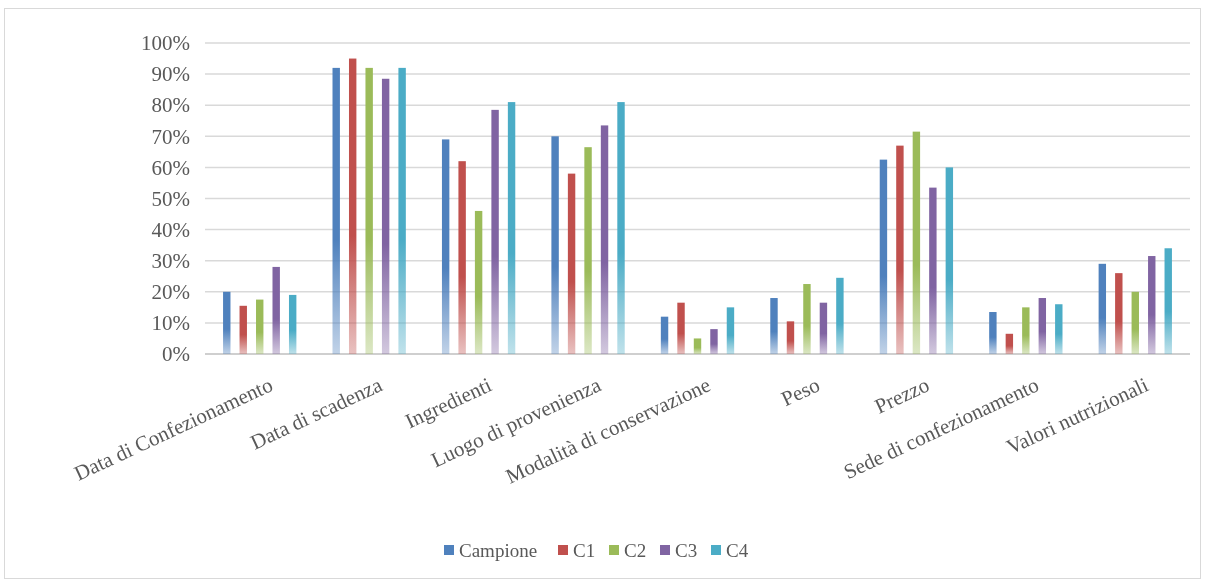  What do you see at coordinates (170, 74) in the screenshot?
I see `y-tick-label: 90%` at bounding box center [170, 74].